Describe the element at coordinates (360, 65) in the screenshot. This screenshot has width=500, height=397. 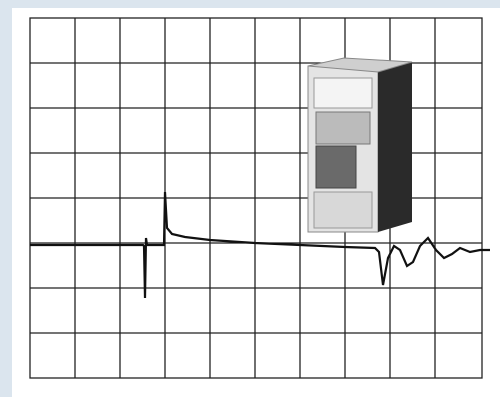
I see `contactor-top` at that location.